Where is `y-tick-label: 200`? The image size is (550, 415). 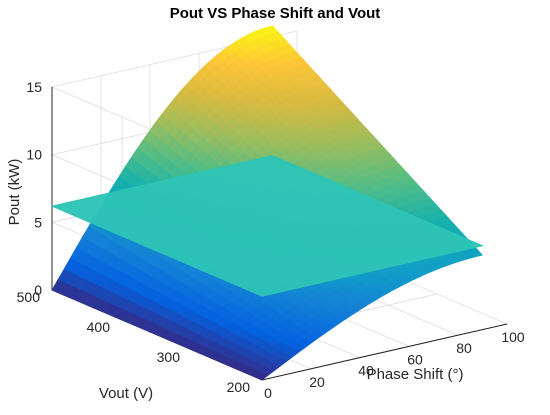 y-tick-label: 200 is located at coordinates (239, 387).